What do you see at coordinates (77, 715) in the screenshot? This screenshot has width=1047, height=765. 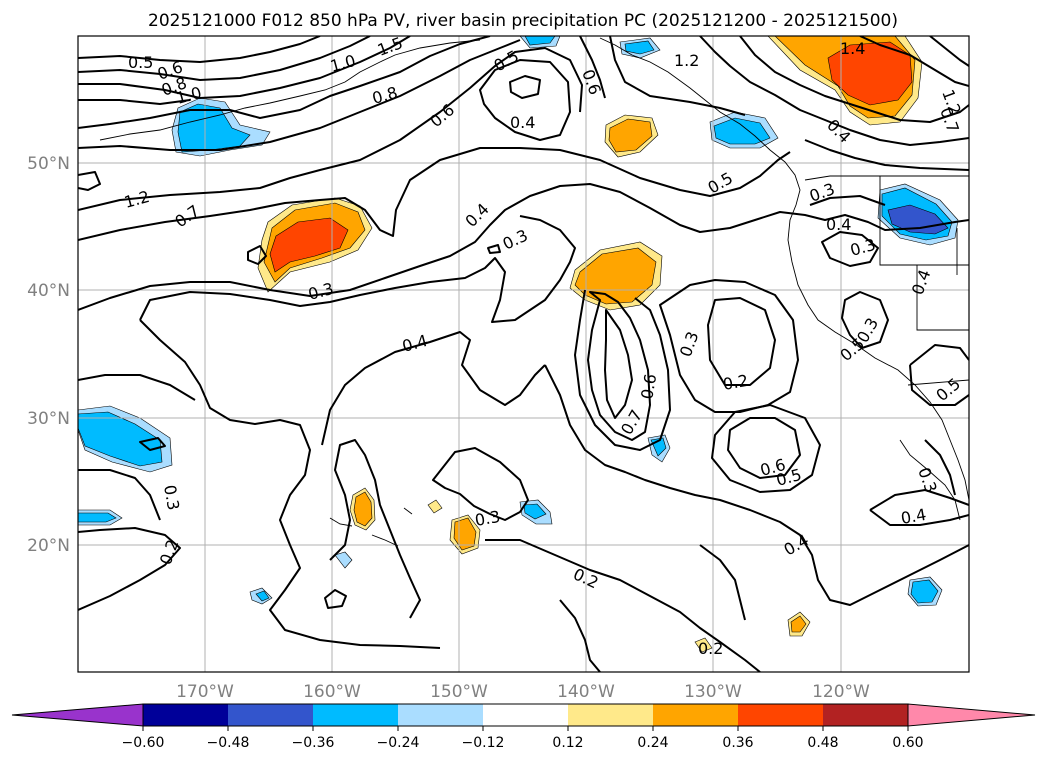 I see `colorbar-extend-low` at bounding box center [77, 715].